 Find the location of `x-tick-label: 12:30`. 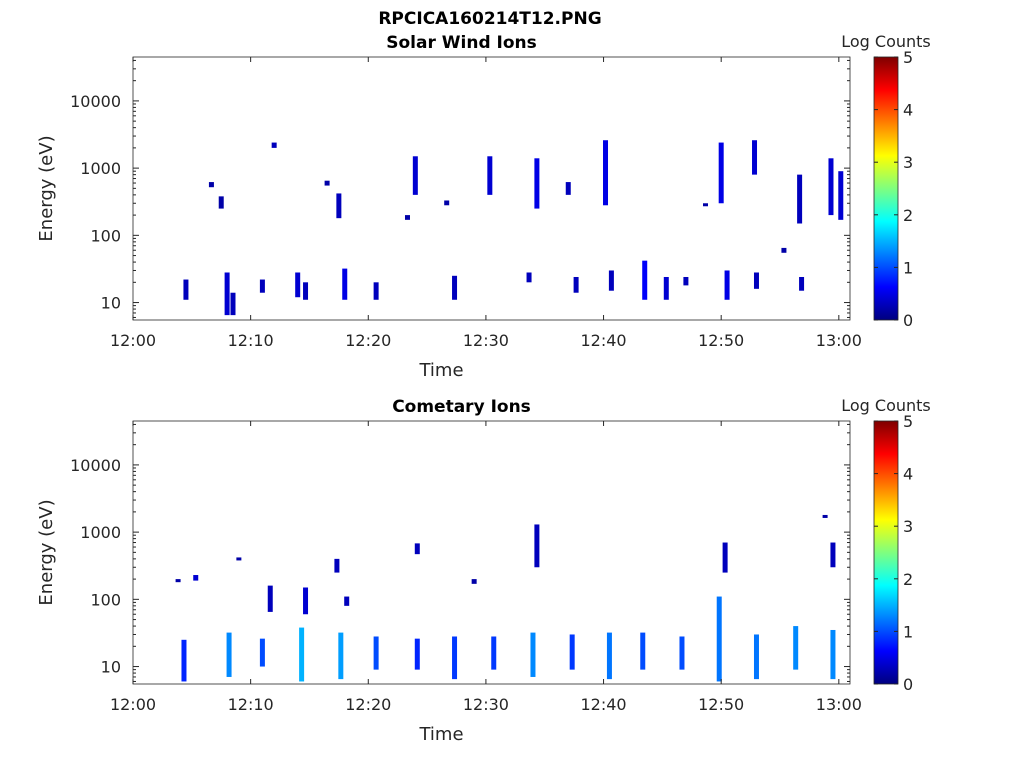

x-tick-label: 12:30 is located at coordinates (486, 704).